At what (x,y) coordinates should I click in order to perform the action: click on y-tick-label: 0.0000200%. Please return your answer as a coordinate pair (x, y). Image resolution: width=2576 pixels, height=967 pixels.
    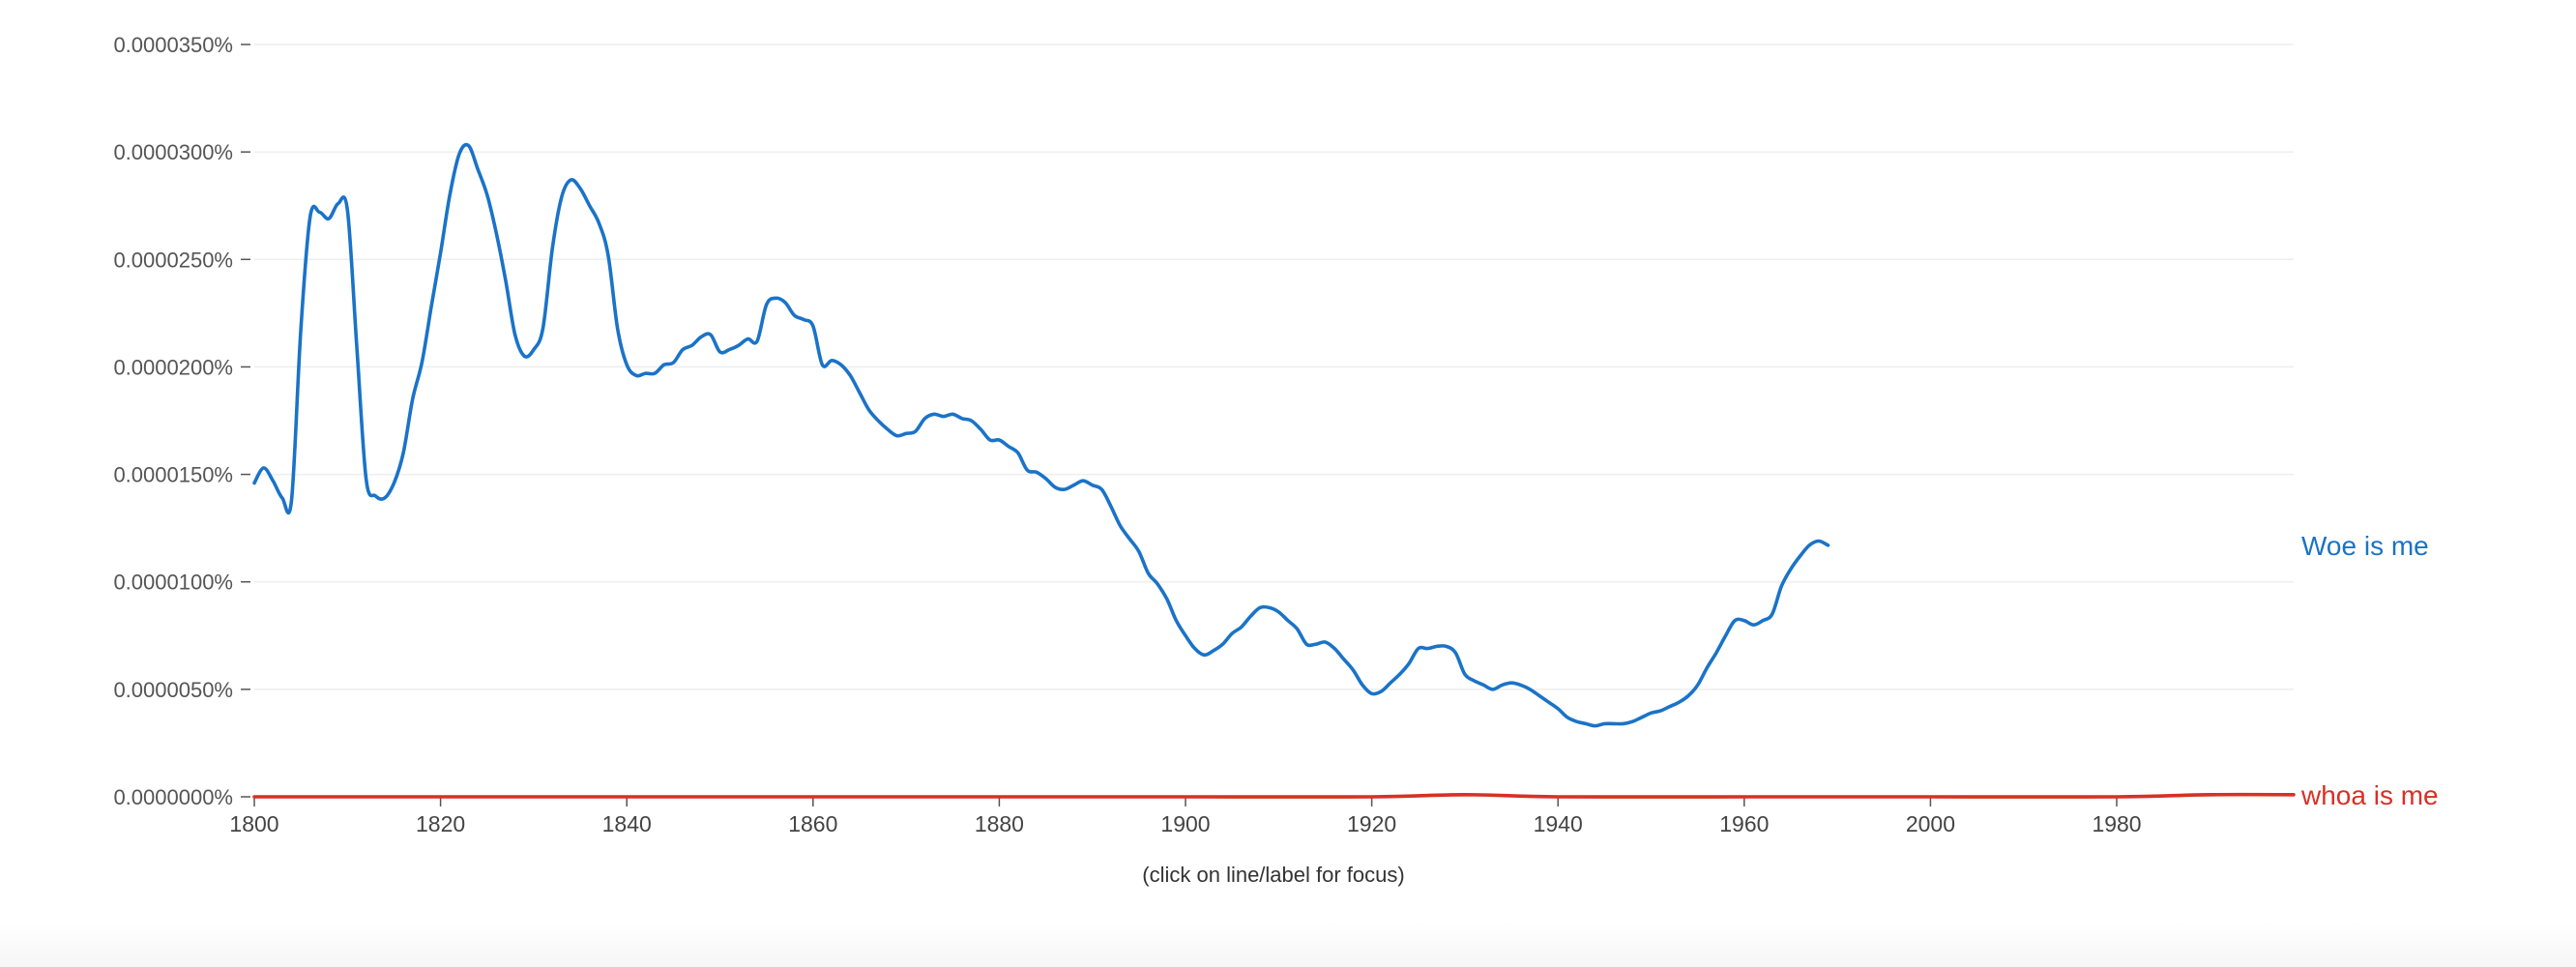
    Looking at the image, I should click on (173, 367).